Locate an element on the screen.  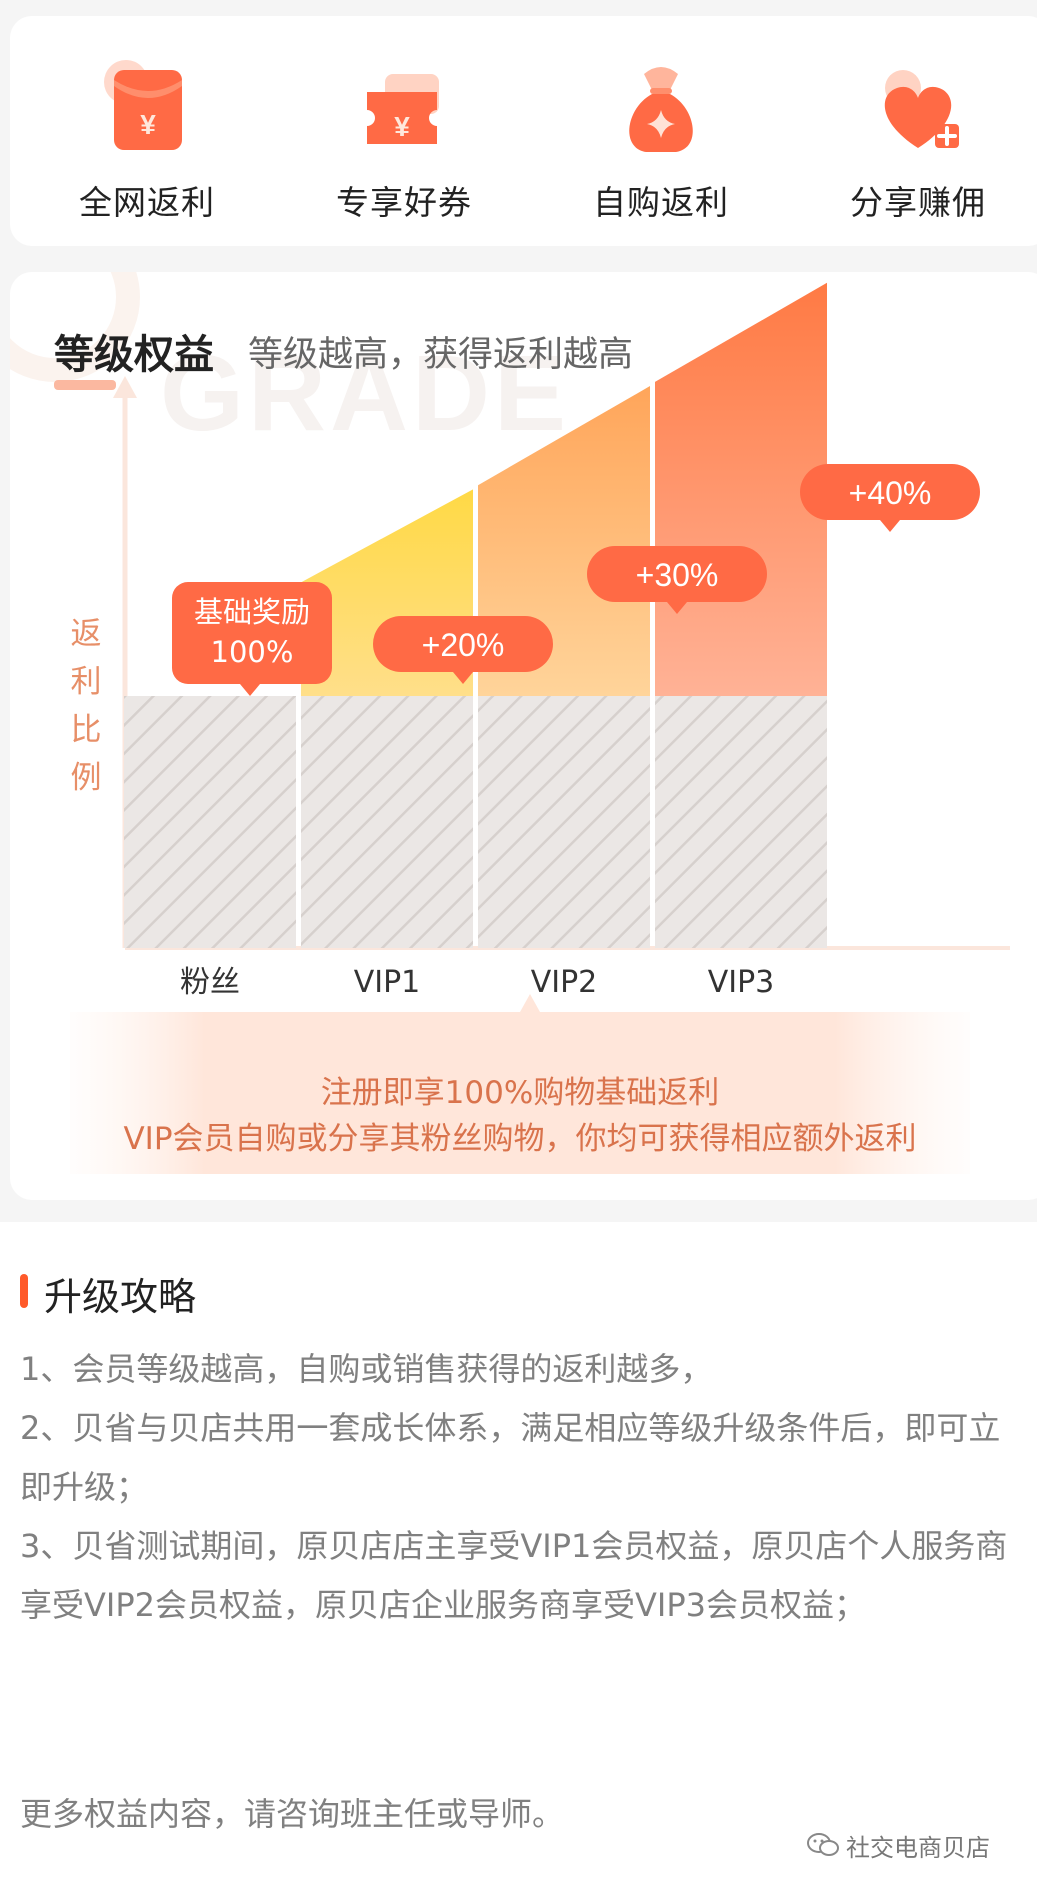
benefit-cashback-all: ¥ 全网返利 is located at coordinates (147, 131).